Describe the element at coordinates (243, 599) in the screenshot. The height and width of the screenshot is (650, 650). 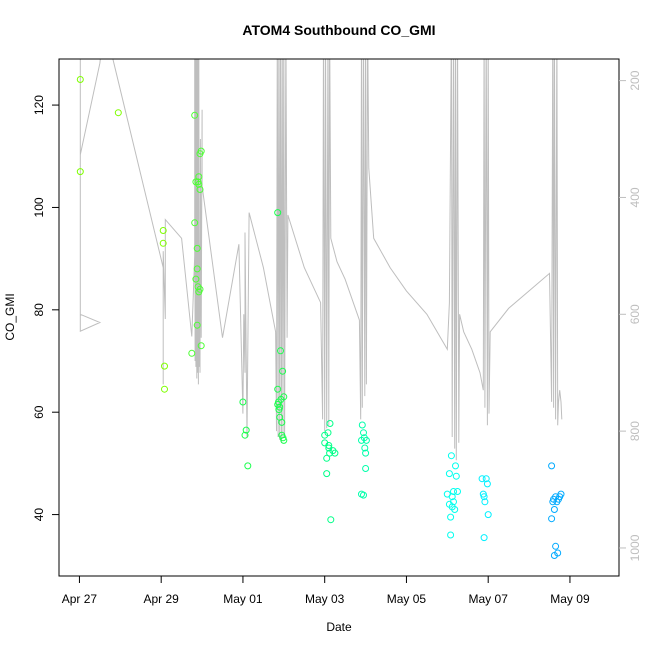
I see `x-tick-label: May 01` at that location.